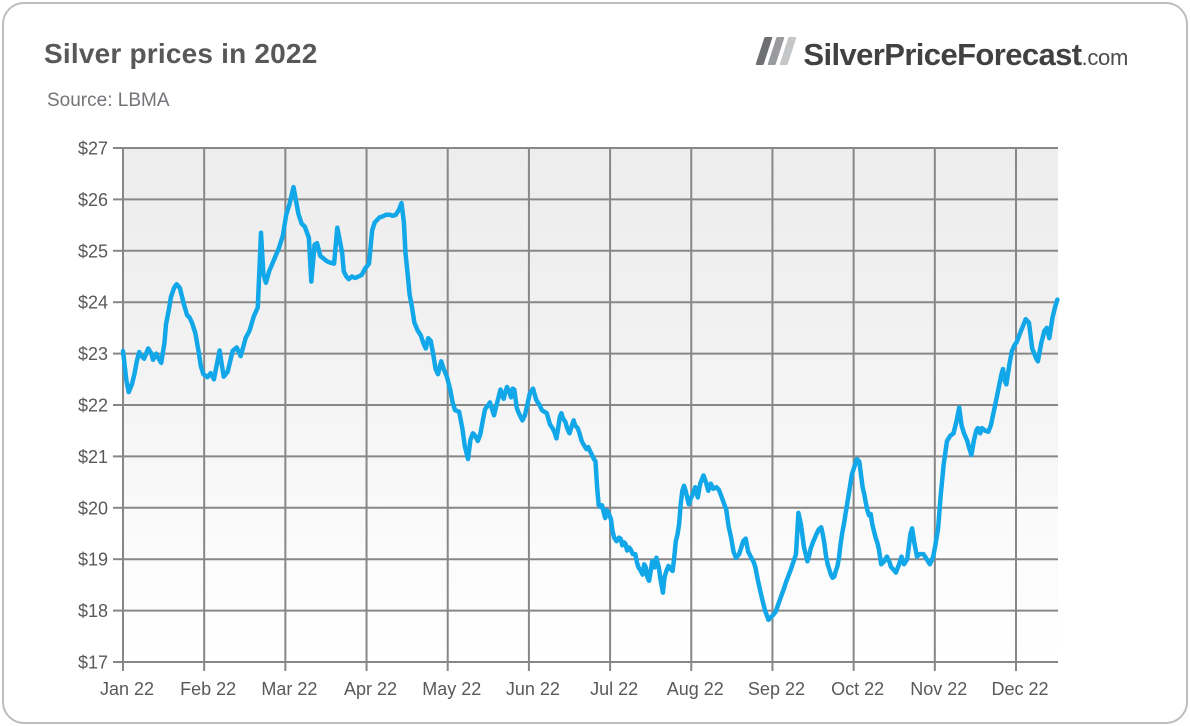 This screenshot has height=726, width=1190. Describe the element at coordinates (776, 689) in the screenshot. I see `x-axis-label: Sep 22` at that location.